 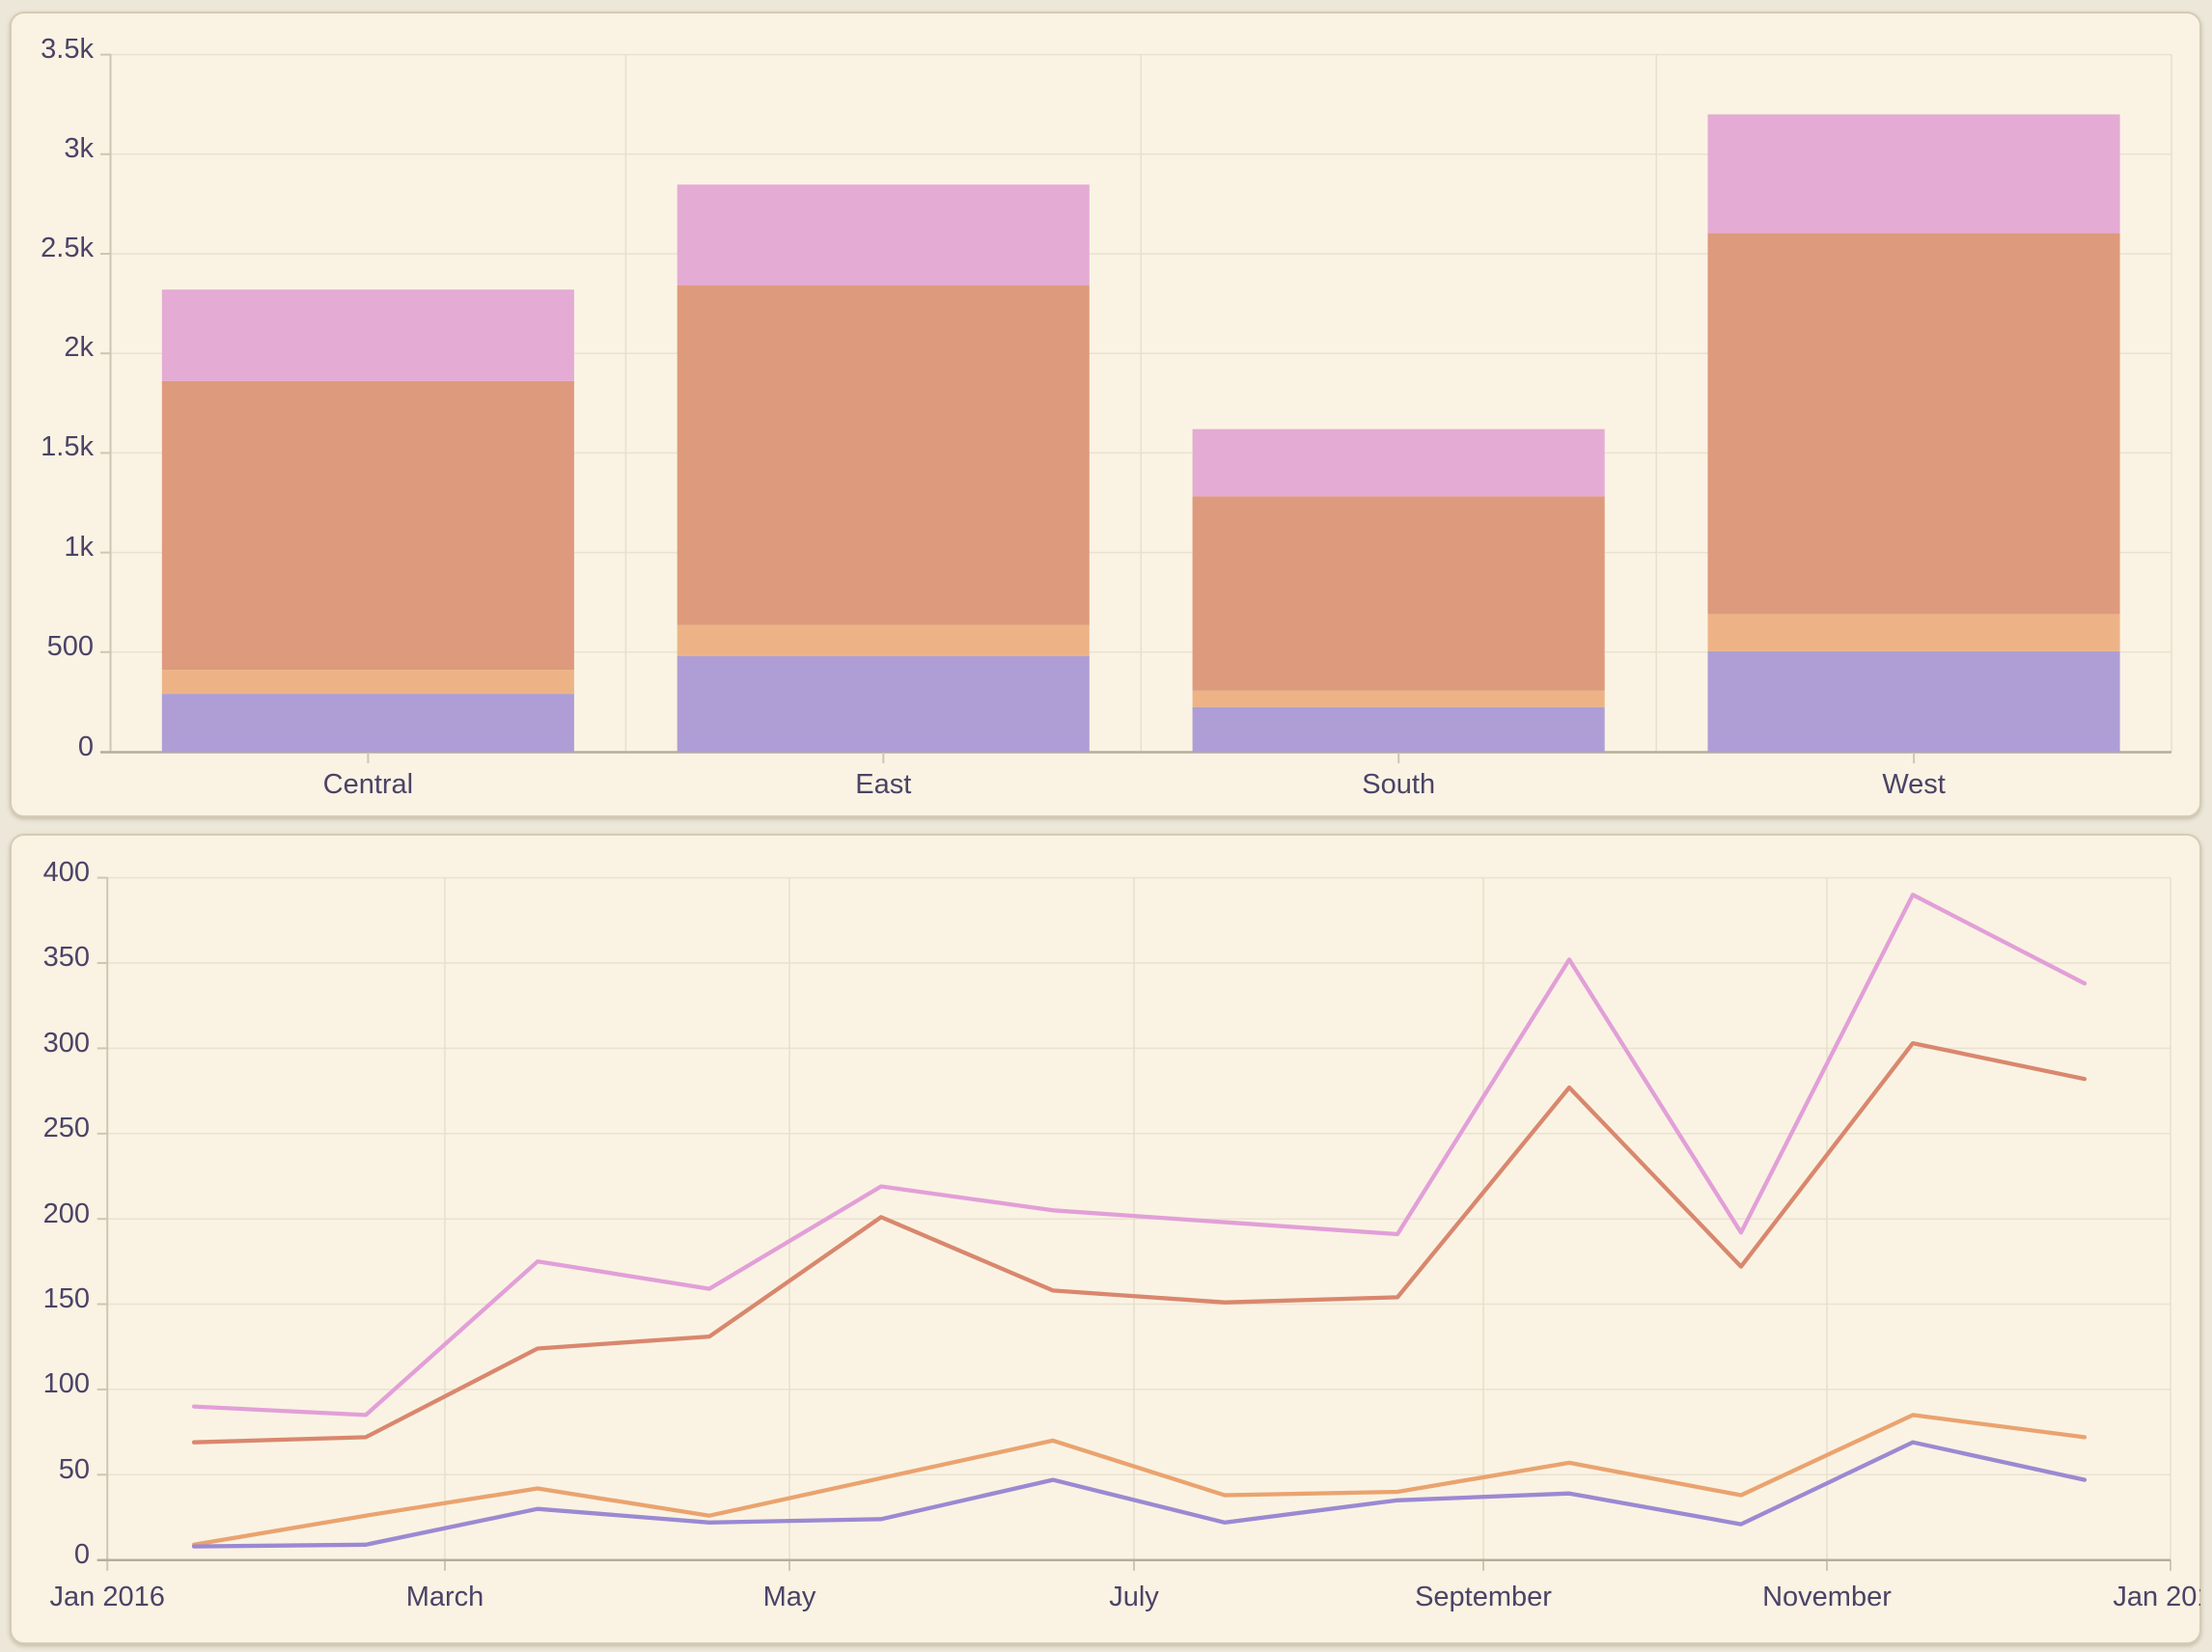 I want to click on svg-text: November, so click(x=1827, y=1597).